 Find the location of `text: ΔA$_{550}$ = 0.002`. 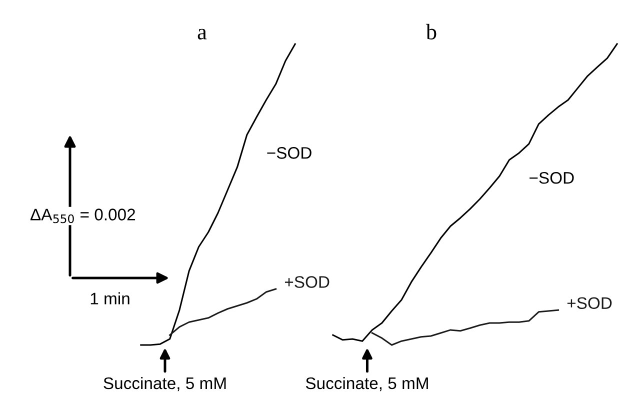

text: ΔA$_{550}$ = 0.002 is located at coordinates (82, 216).